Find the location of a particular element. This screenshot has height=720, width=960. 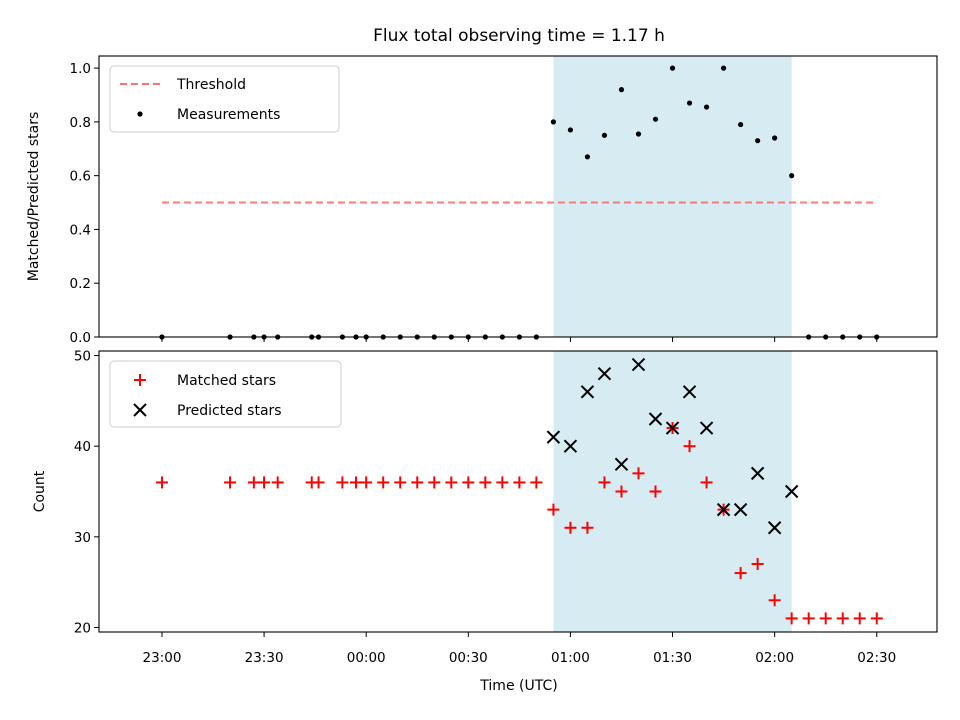

x-axis-label: Time (UTC) is located at coordinates (518, 686).